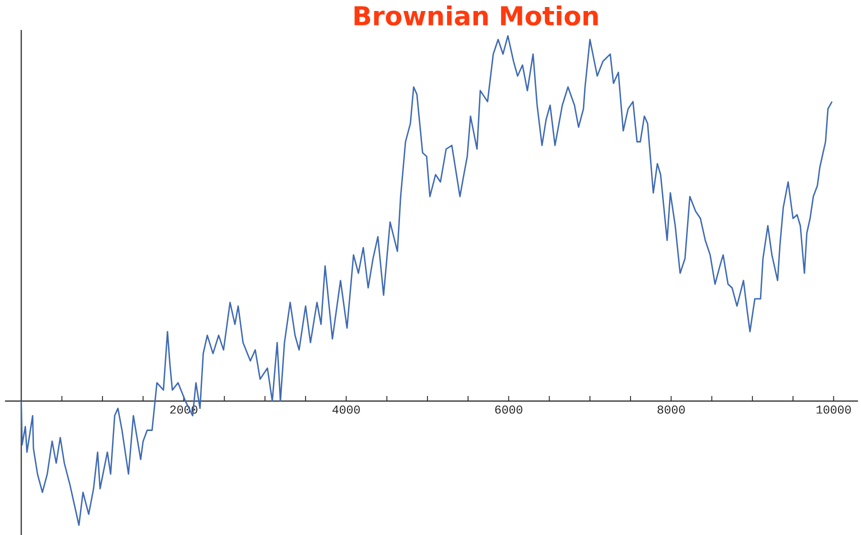  Describe the element at coordinates (508, 410) in the screenshot. I see `x-tick-label: 6000` at that location.